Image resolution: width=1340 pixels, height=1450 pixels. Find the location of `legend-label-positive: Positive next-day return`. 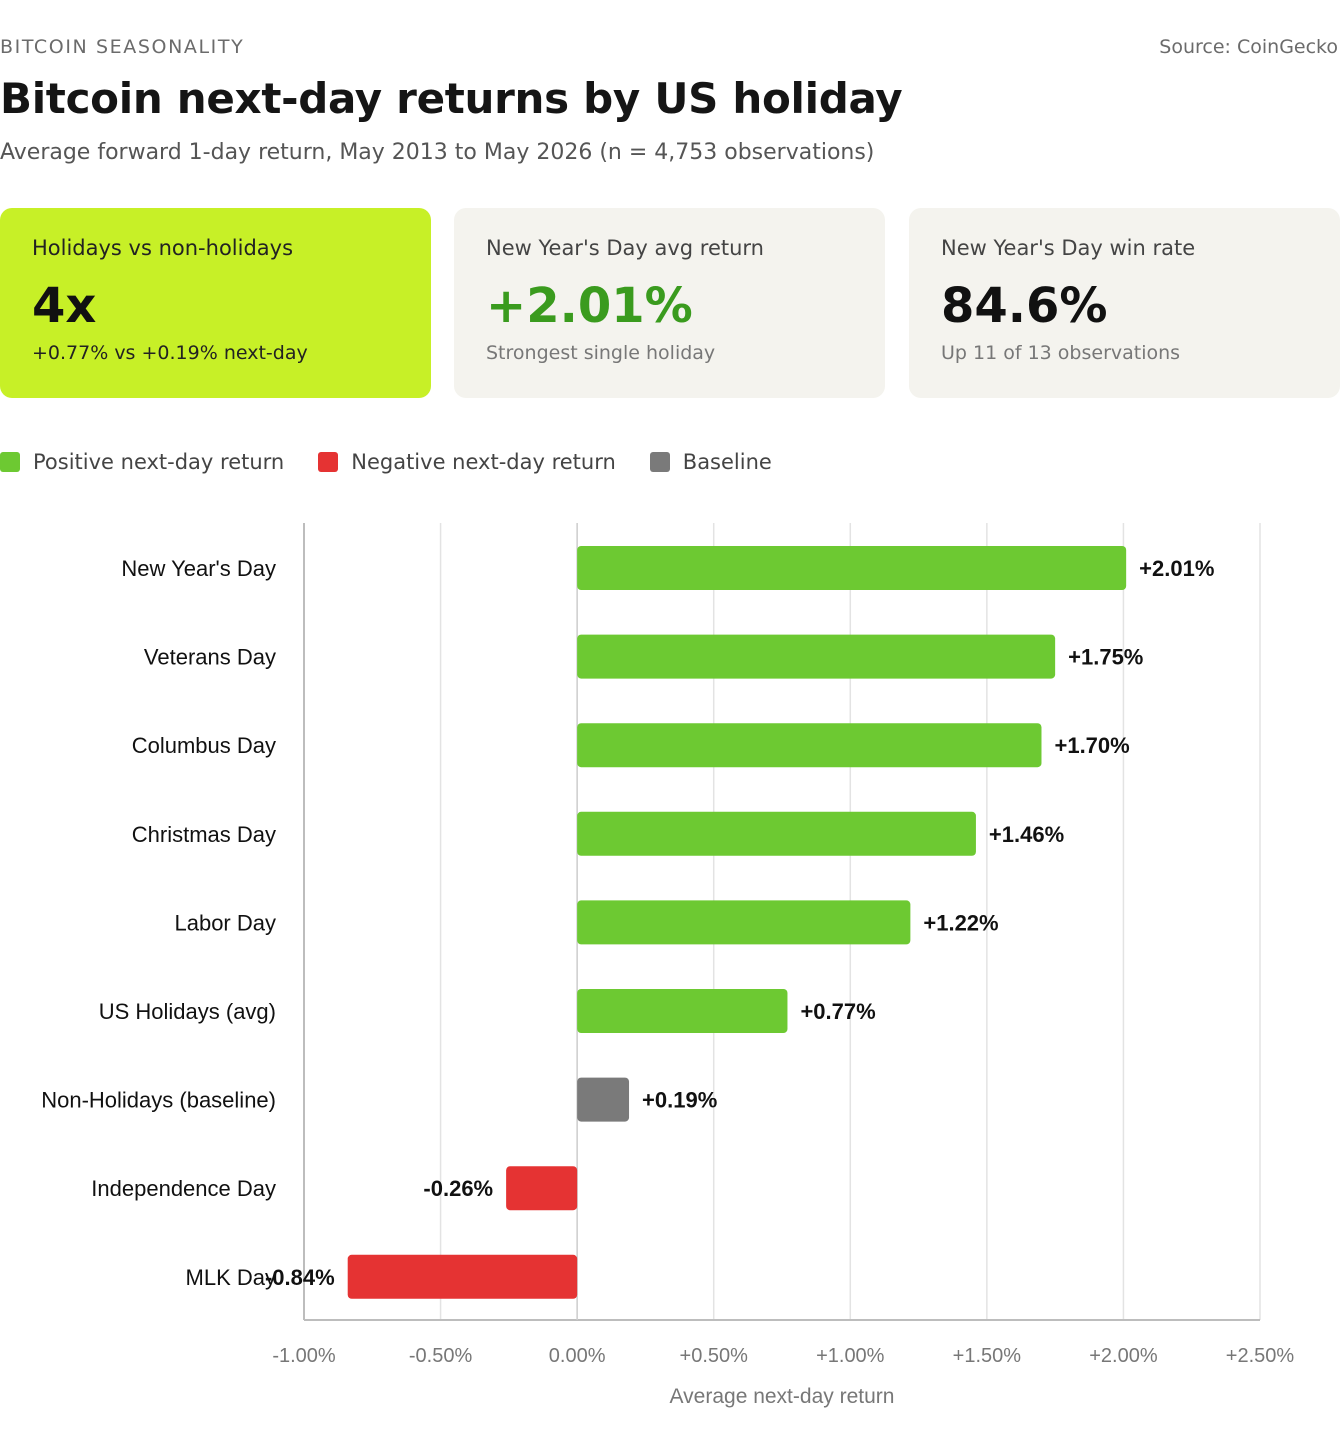

legend-label-positive: Positive next-day return is located at coordinates (159, 462).